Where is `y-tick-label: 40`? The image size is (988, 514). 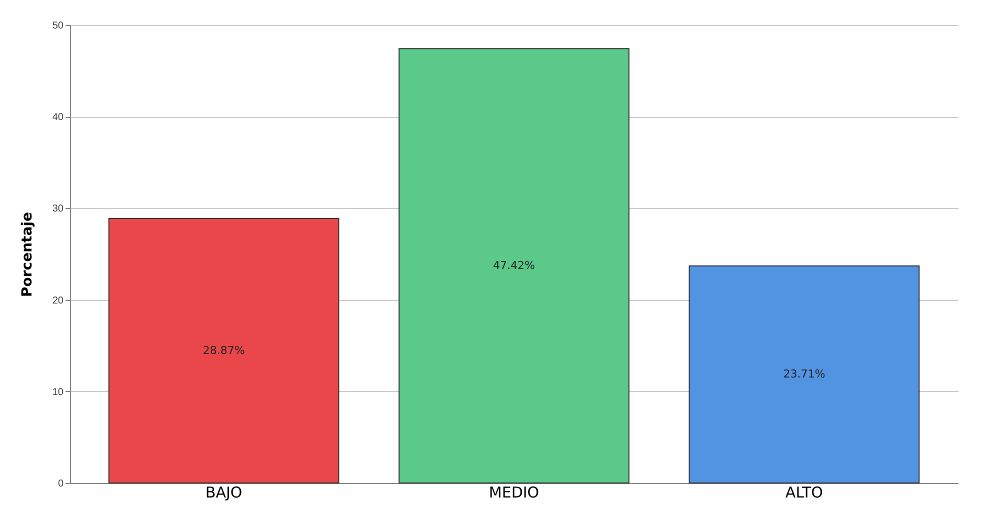
y-tick-label: 40 is located at coordinates (58, 118).